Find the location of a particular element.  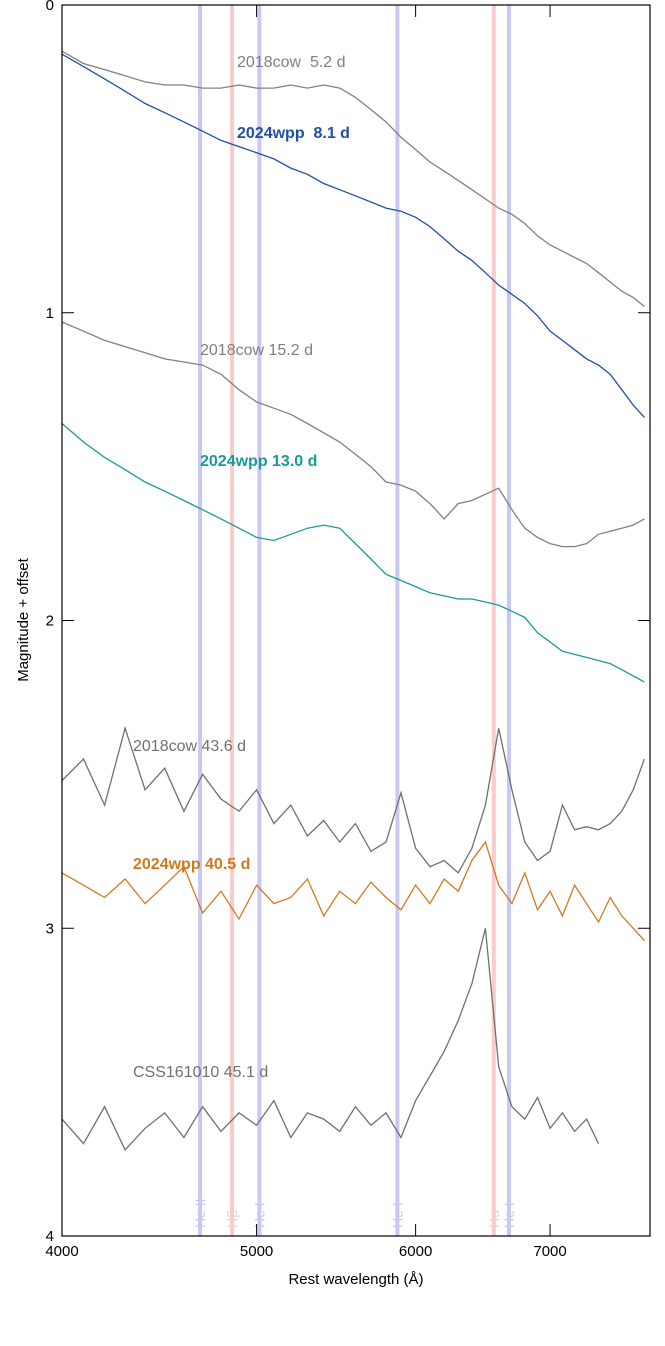

y-tick-label: 2 is located at coordinates (50, 621).